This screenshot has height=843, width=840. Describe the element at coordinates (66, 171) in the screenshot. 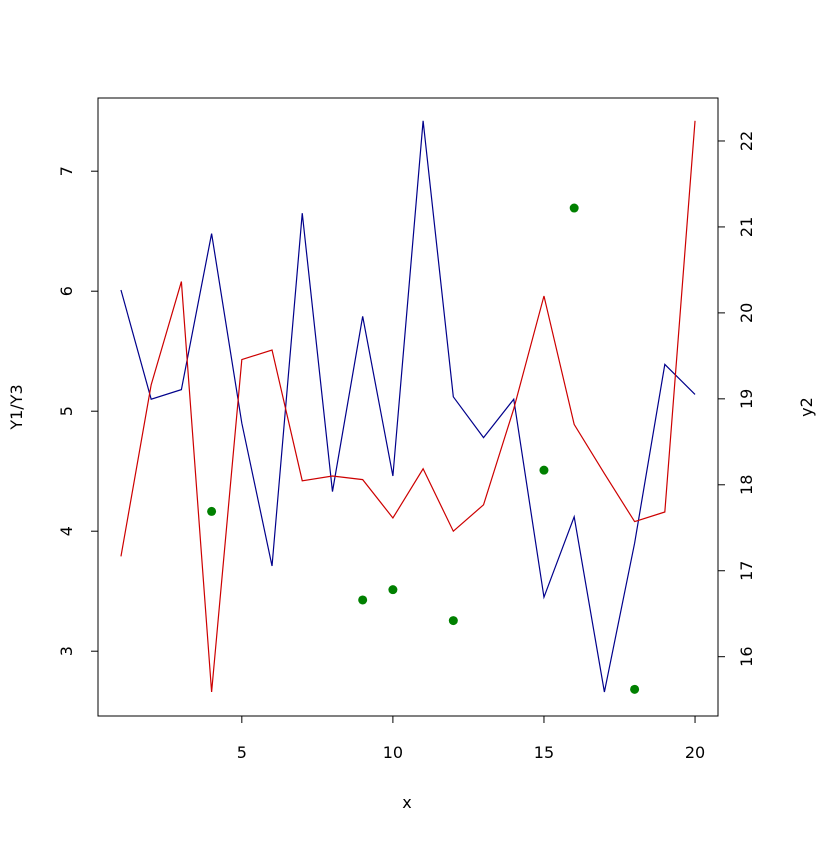

I see `y-tick-label: 7` at that location.